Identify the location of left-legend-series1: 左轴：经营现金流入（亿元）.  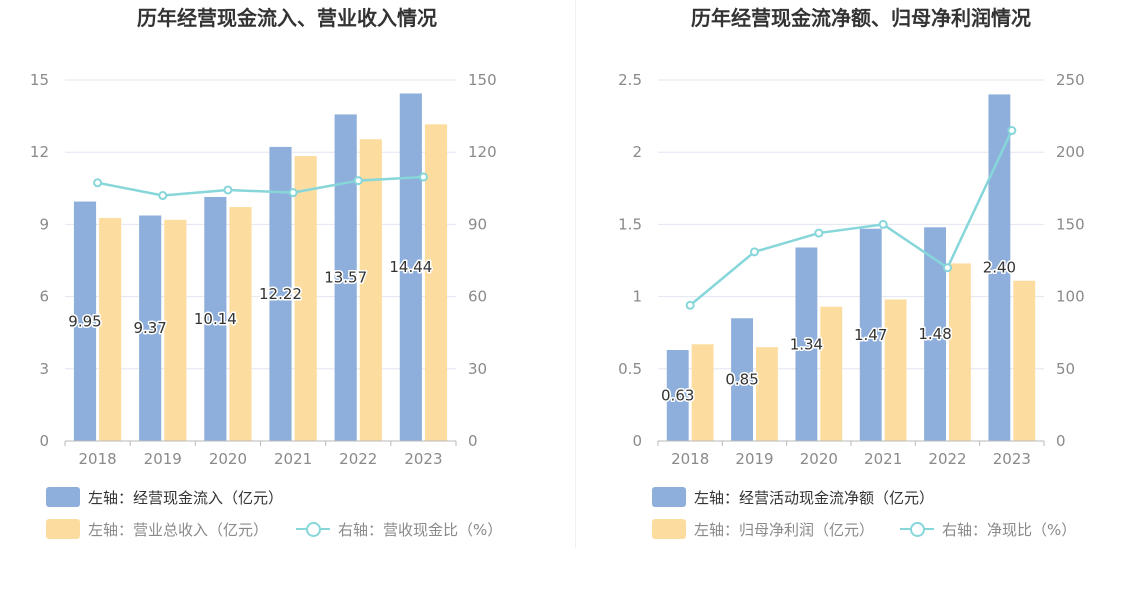
(164, 497).